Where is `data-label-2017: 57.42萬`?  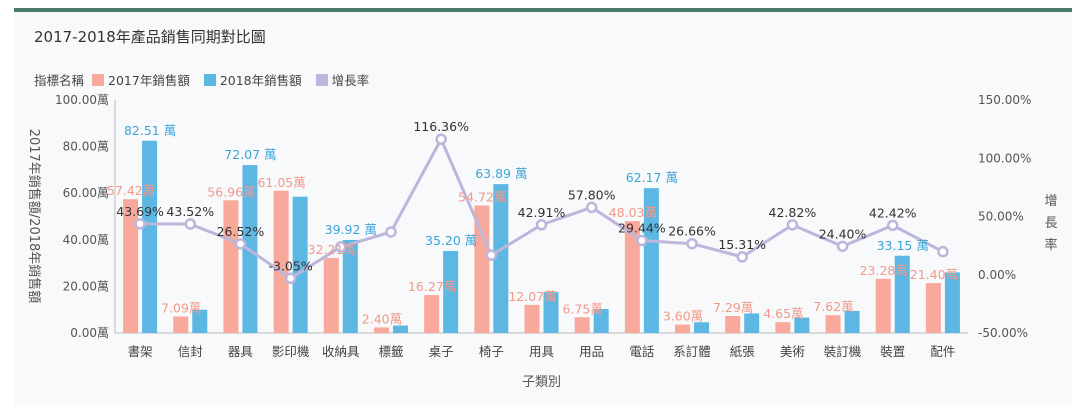
data-label-2017: 57.42萬 is located at coordinates (131, 190).